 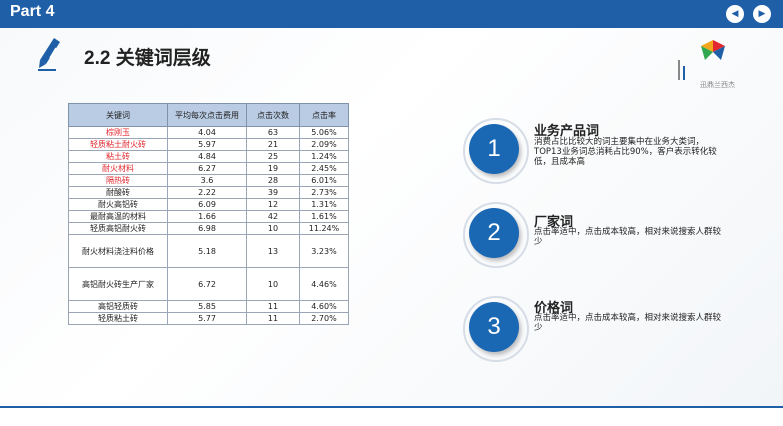 What do you see at coordinates (554, 222) in the screenshot?
I see `point-title-2: 厂家词` at bounding box center [554, 222].